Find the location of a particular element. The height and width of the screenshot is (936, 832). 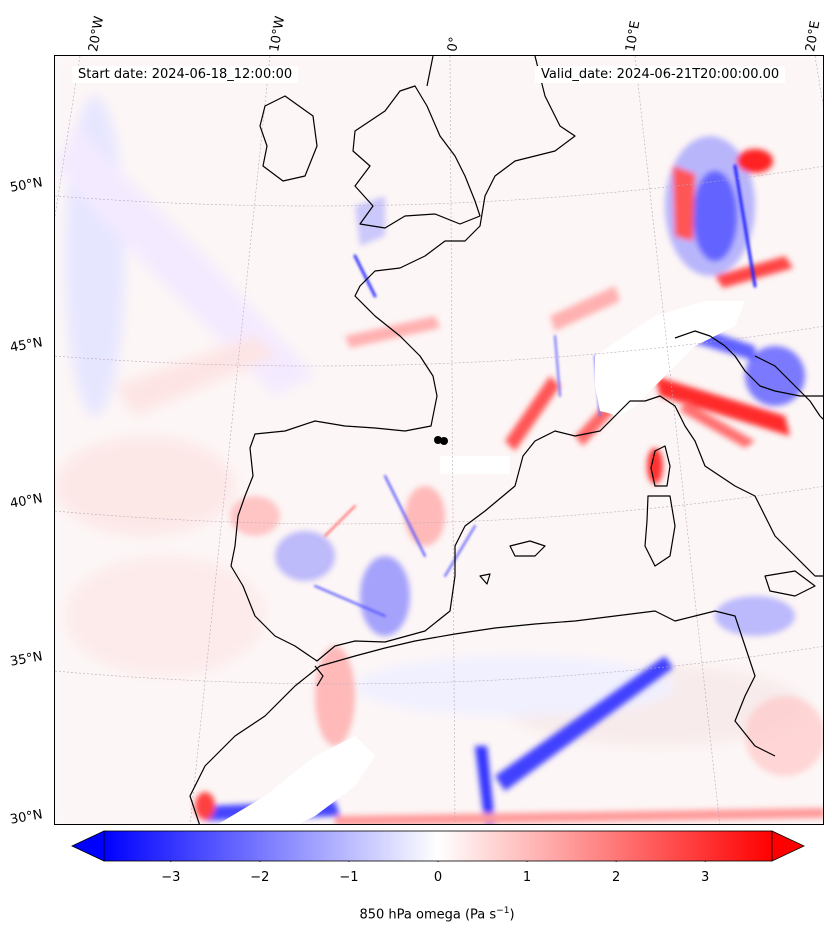

colorbar-title: 850 hPa omega (Pa s−1) is located at coordinates (436, 914).